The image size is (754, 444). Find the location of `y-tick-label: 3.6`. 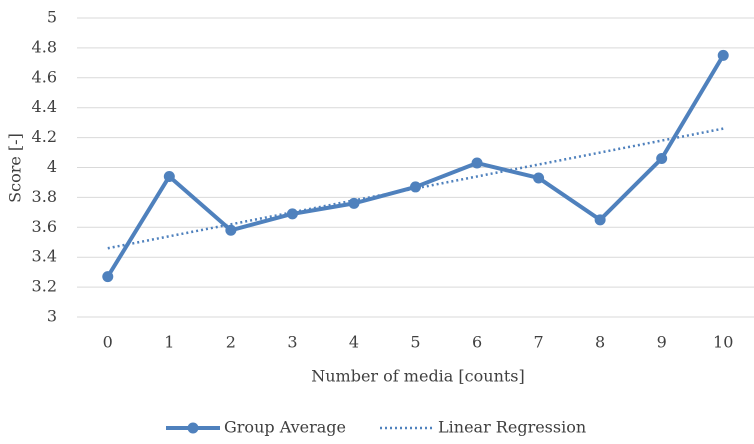

y-tick-label: 3.6 is located at coordinates (44, 226).